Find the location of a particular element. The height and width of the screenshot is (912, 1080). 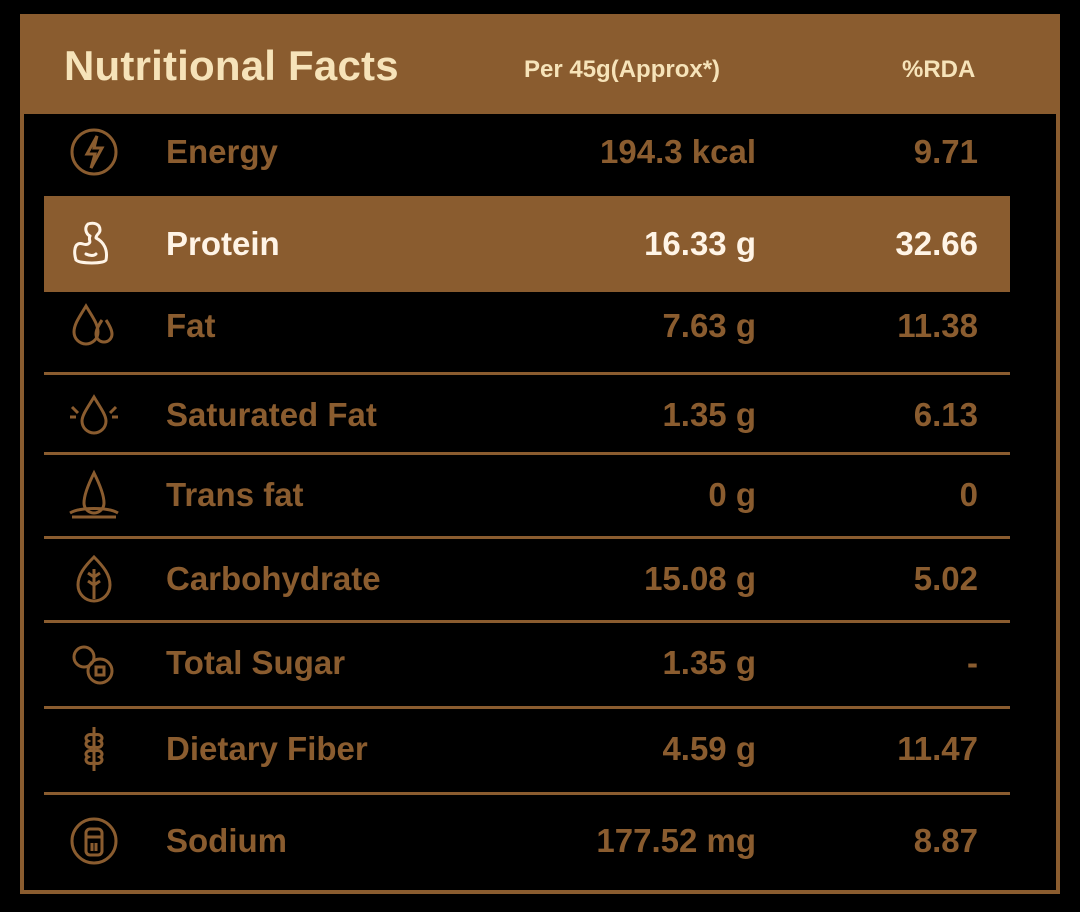

table-row-trans-fat: Trans fat 0 g 0 is located at coordinates (527, 495).